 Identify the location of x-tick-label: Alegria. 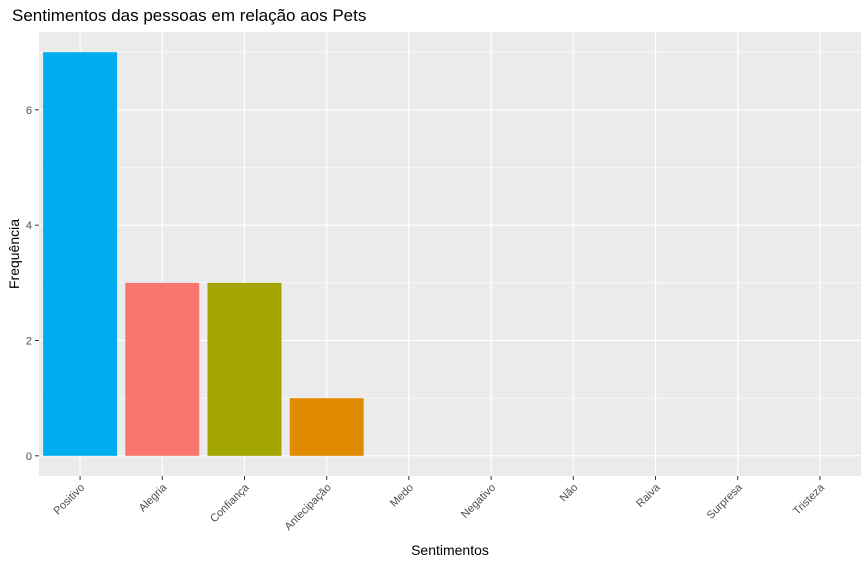
(153, 497).